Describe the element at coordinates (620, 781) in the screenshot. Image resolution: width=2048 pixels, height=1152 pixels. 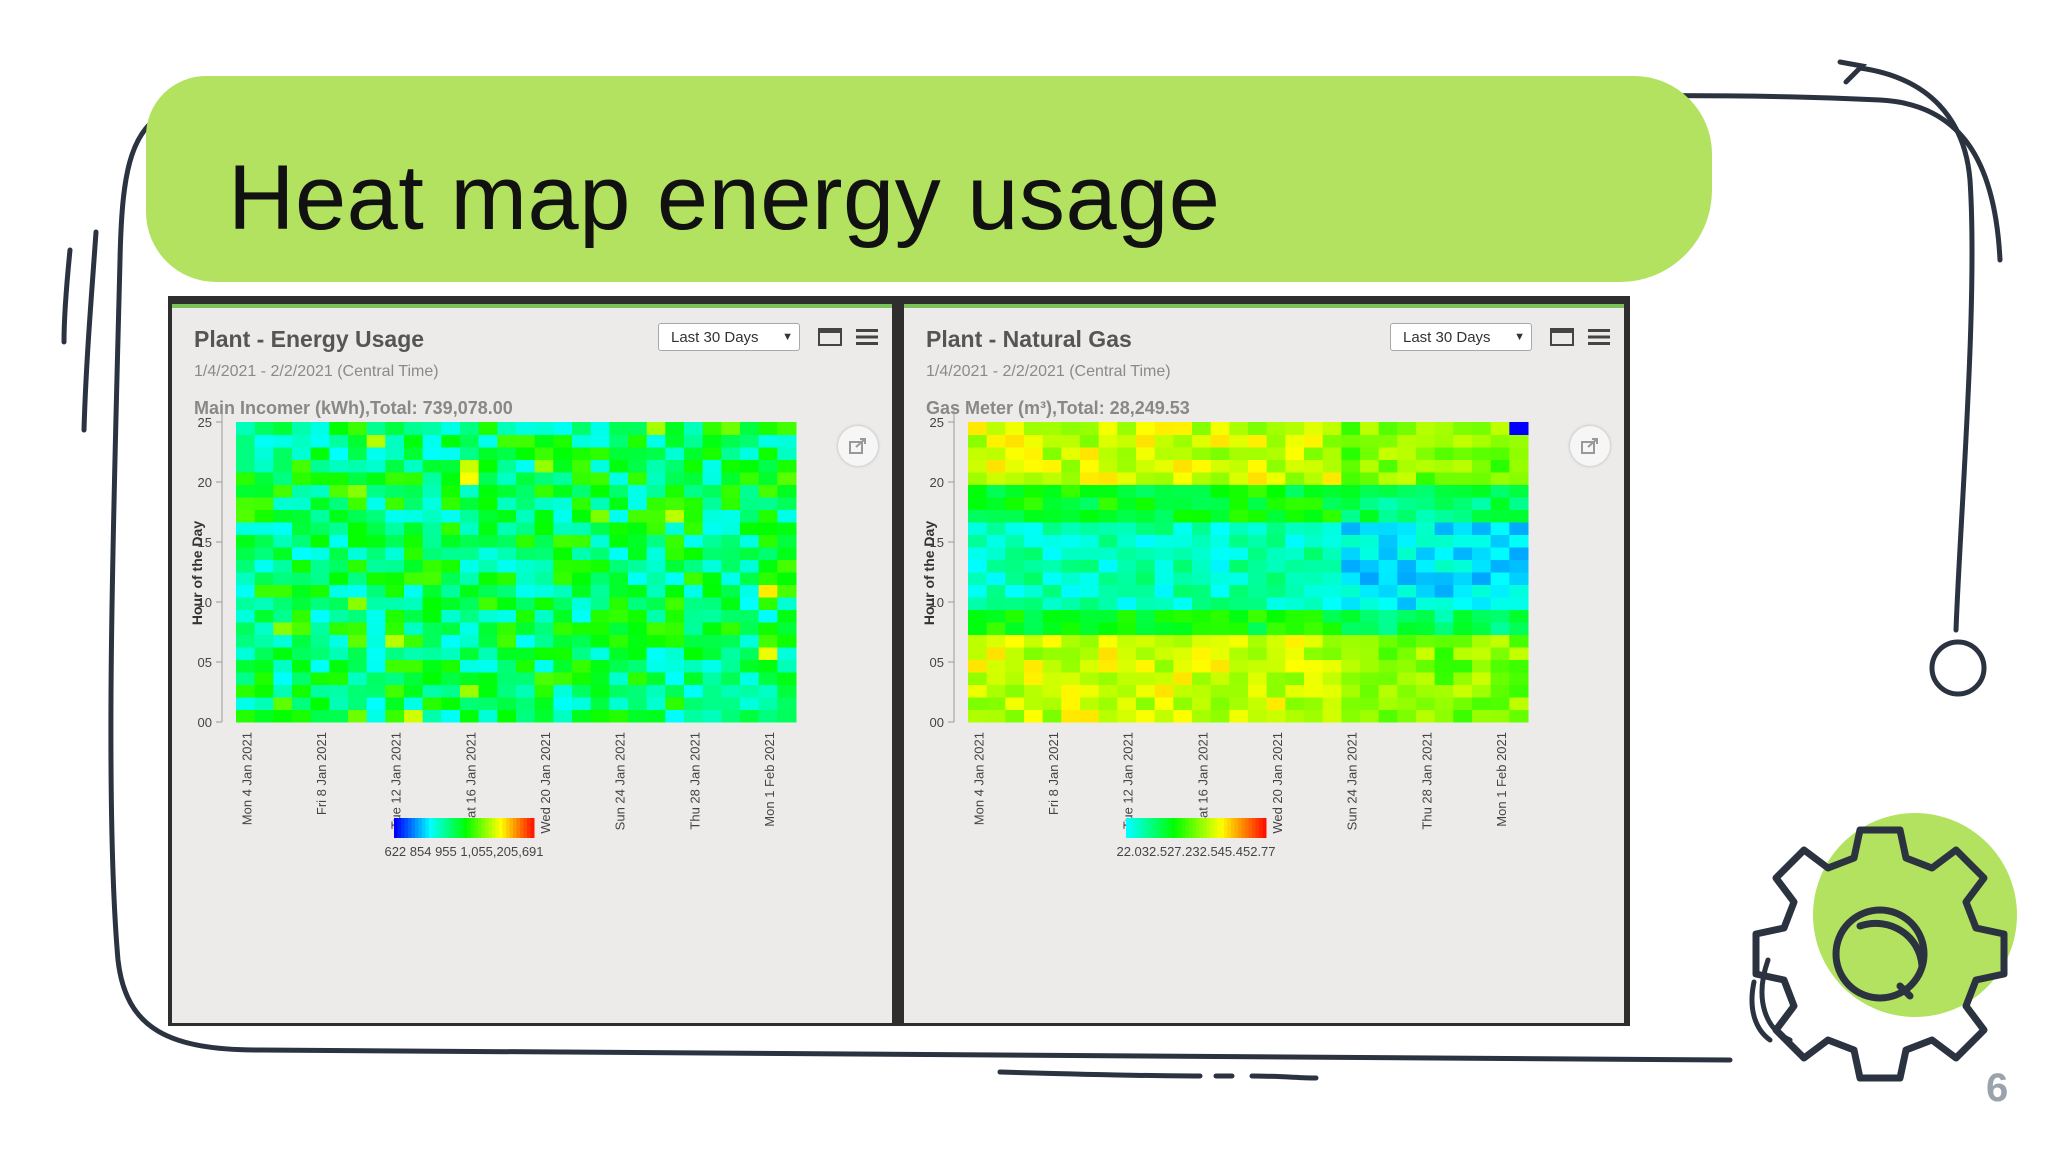
I see `x-tick-label: Sun 24 Jan 2021` at that location.